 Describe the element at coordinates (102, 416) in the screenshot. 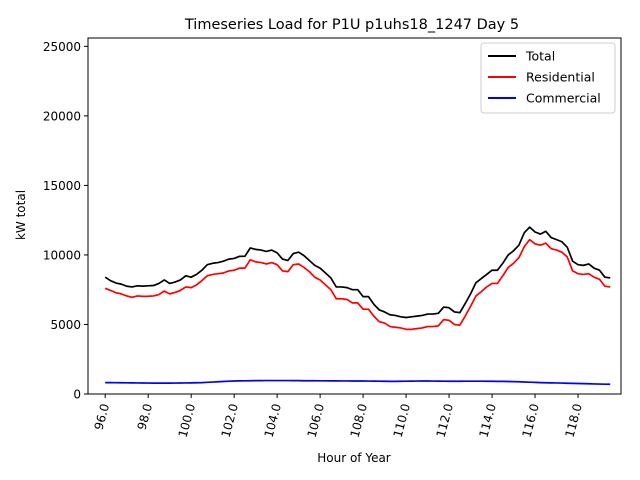

I see `x-tick-label: 96.0` at that location.